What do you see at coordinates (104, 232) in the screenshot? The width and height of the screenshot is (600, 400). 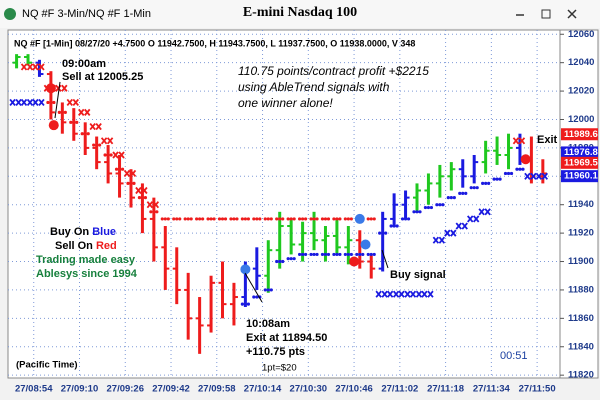 I see `annotation: Blue` at bounding box center [104, 232].